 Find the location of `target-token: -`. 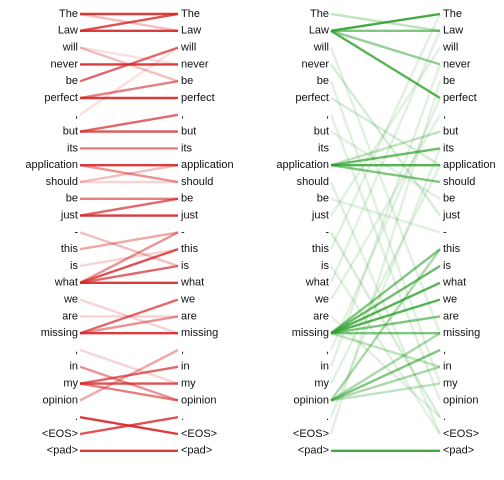

target-token: - is located at coordinates (445, 232).